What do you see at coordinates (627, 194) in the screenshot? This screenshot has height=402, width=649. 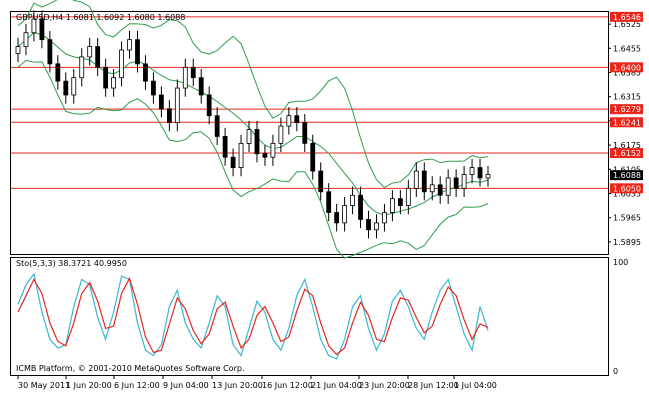 I see `price-tick-label: 1.6035` at bounding box center [627, 194].